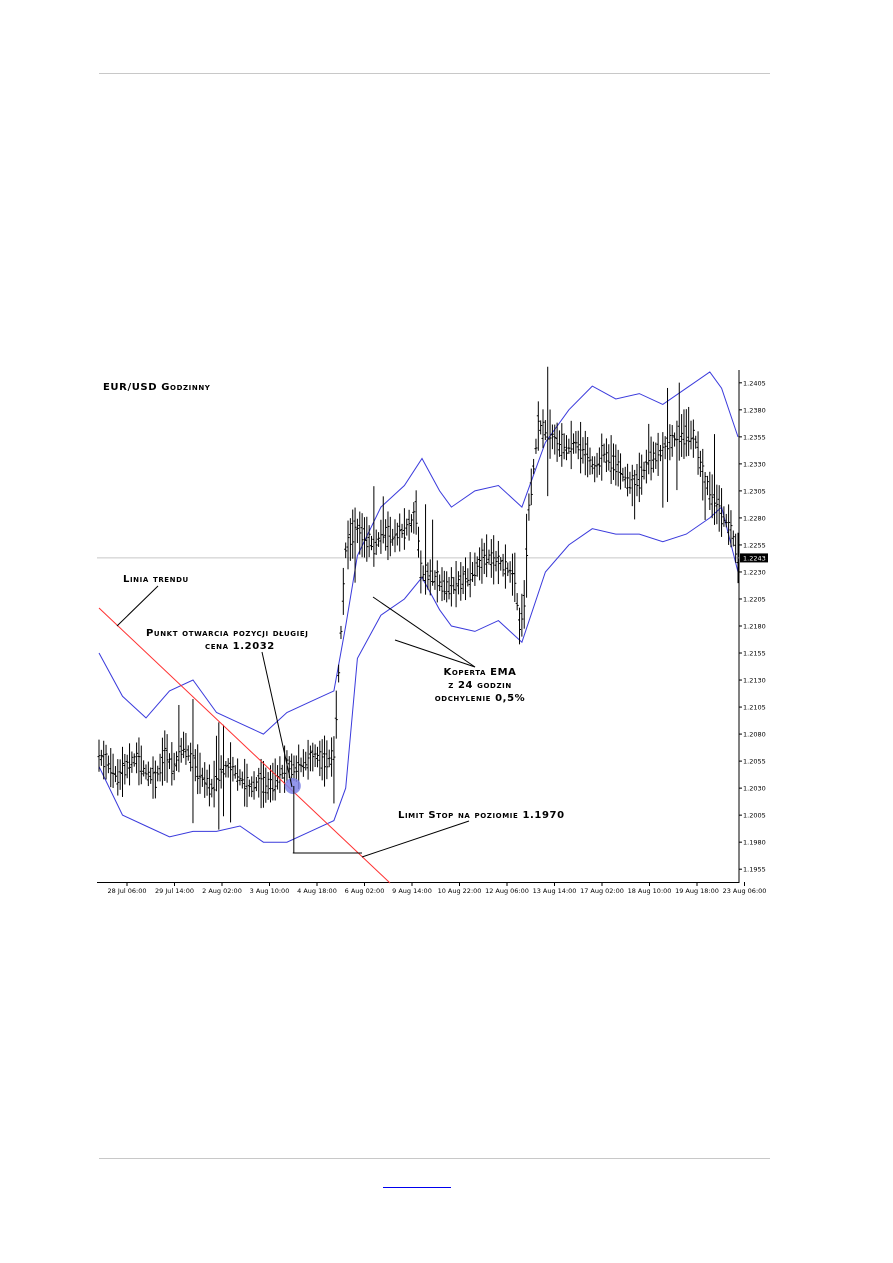  What do you see at coordinates (507, 891) in the screenshot?
I see `x-tick-label: 12 Aug 06:00` at bounding box center [507, 891].